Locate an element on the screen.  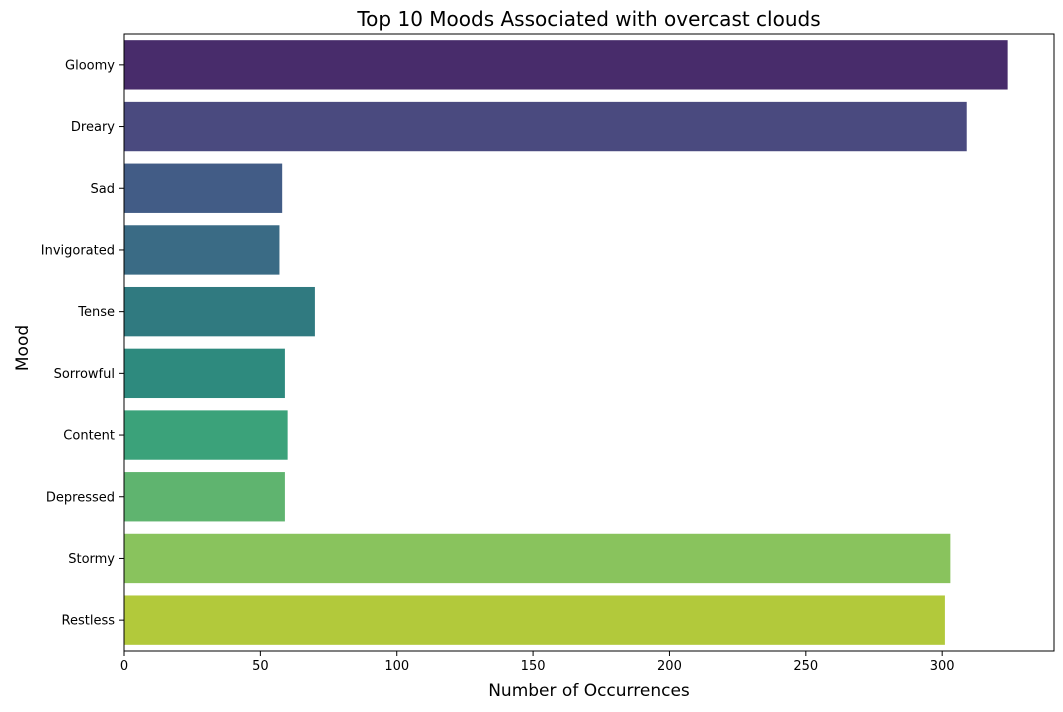
bar-stormy is located at coordinates (537, 558).